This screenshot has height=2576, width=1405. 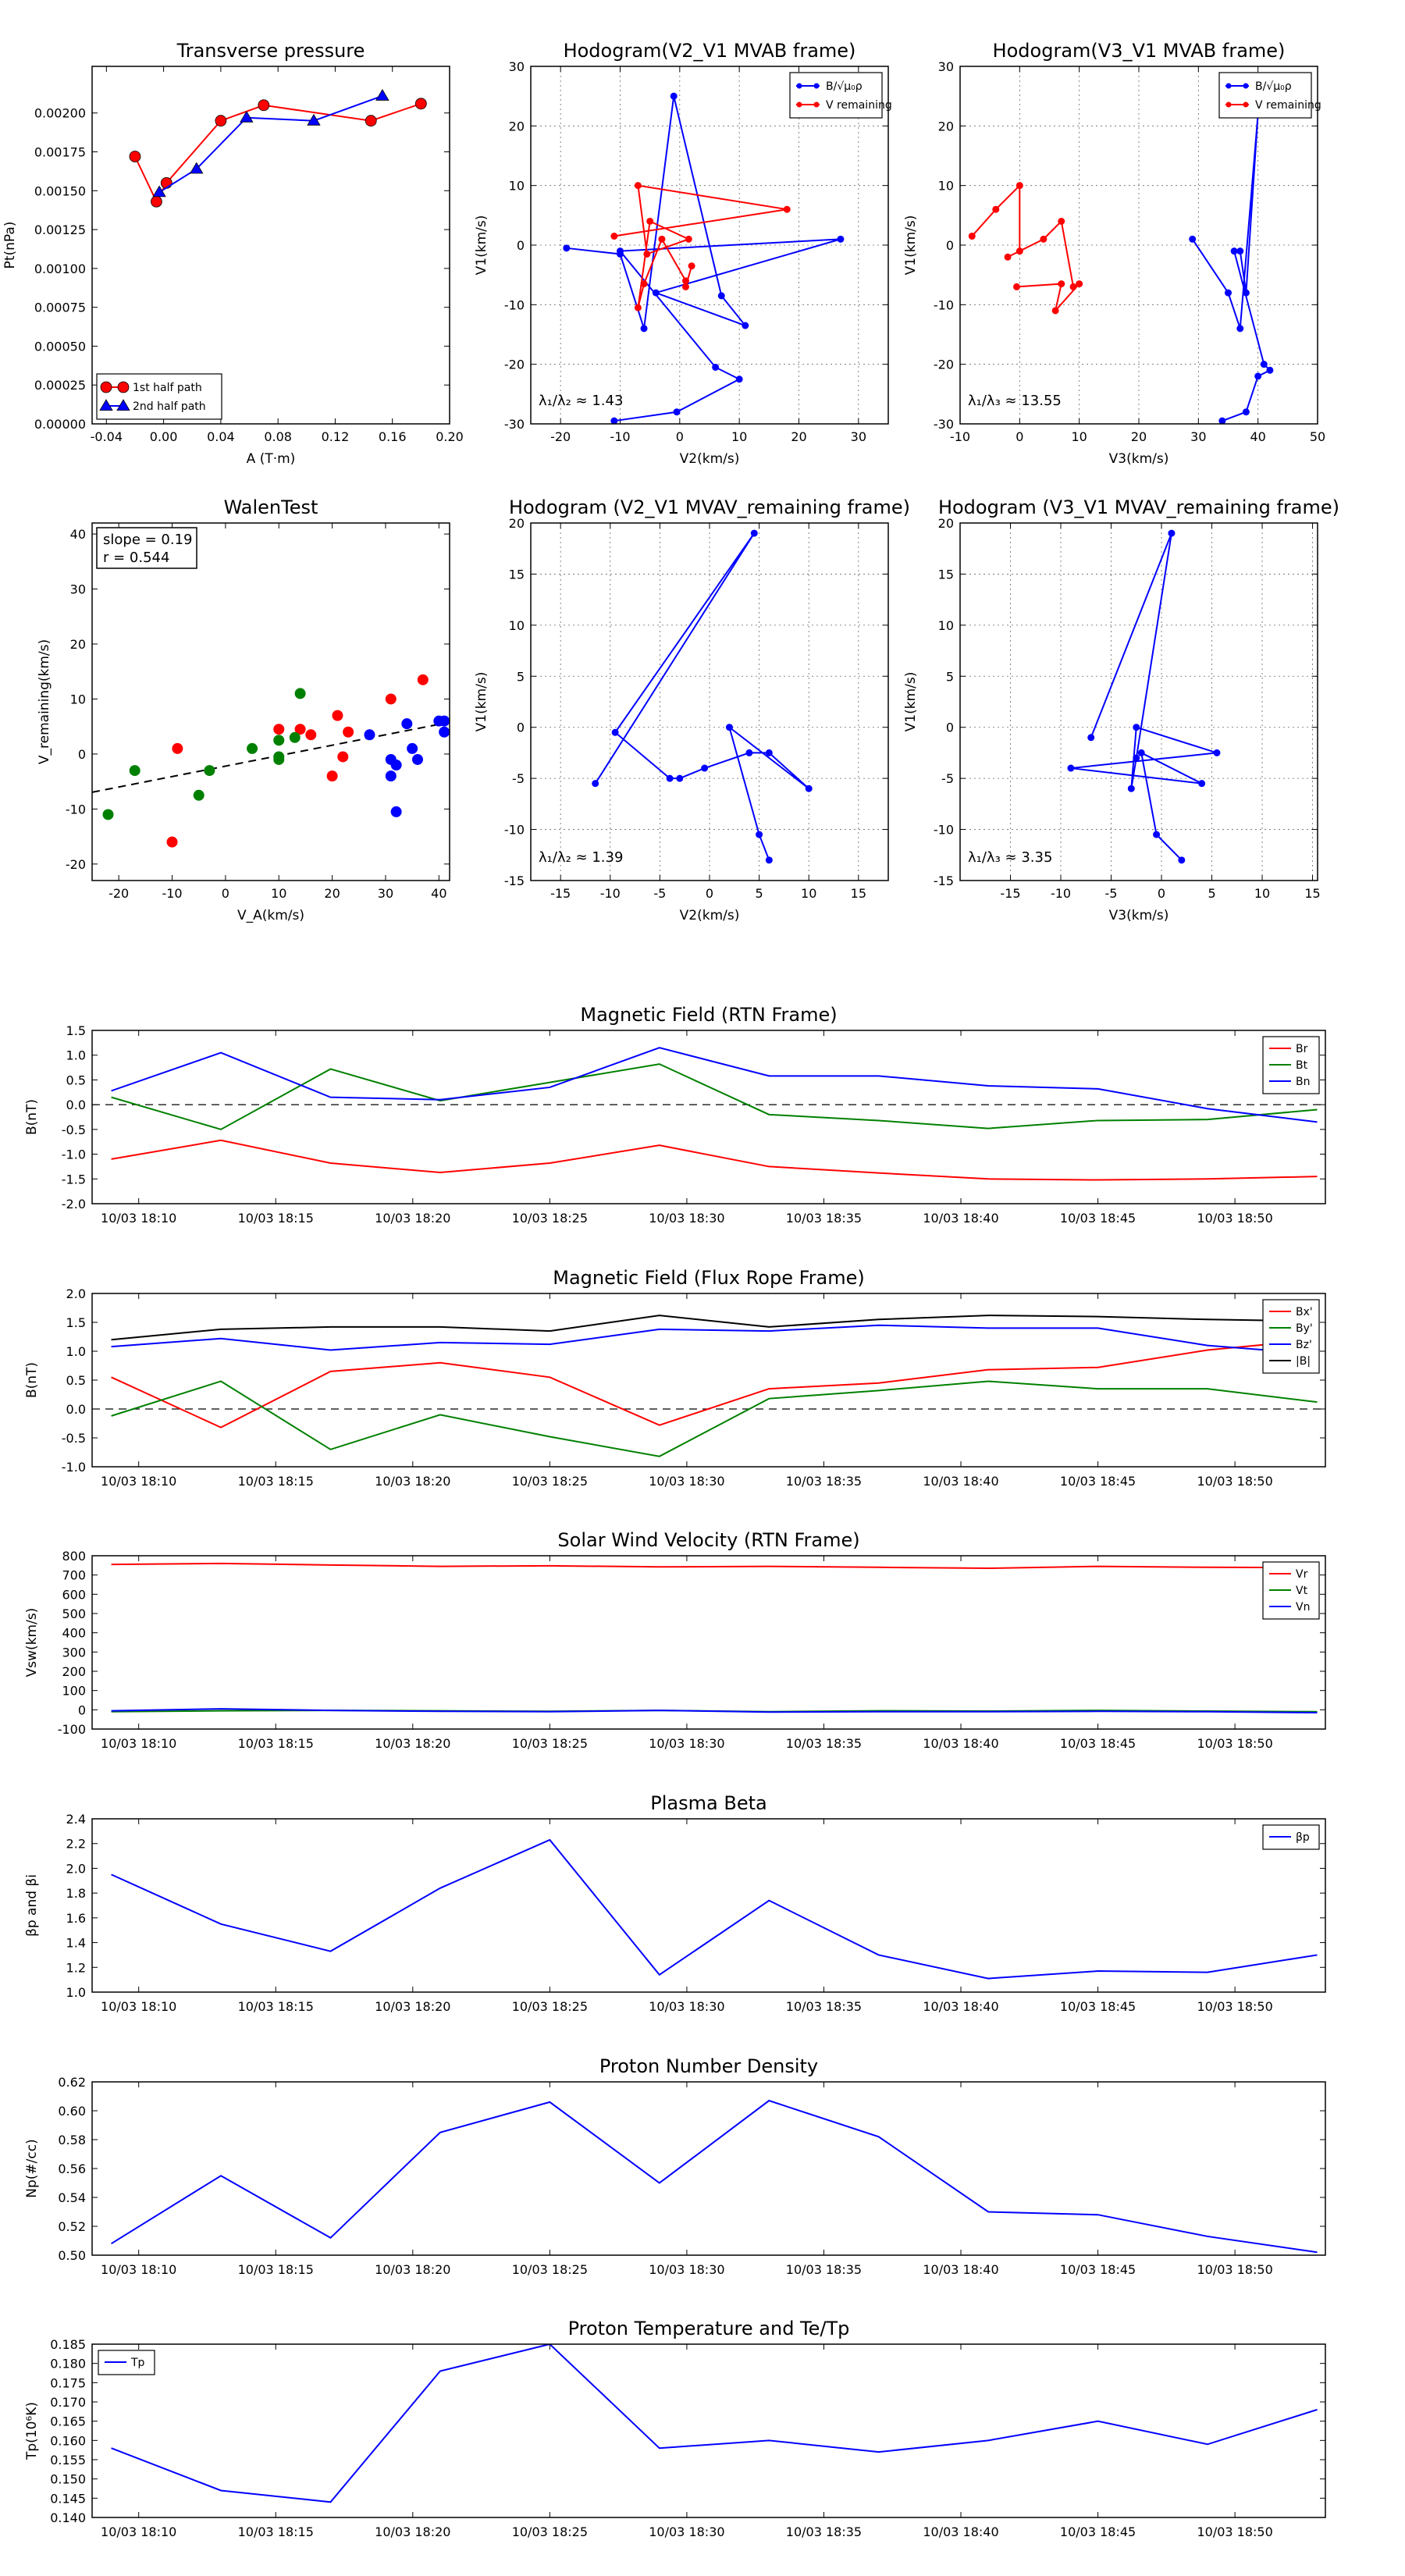 I want to click on y-tick-label: 2.0, so click(x=76, y=1868).